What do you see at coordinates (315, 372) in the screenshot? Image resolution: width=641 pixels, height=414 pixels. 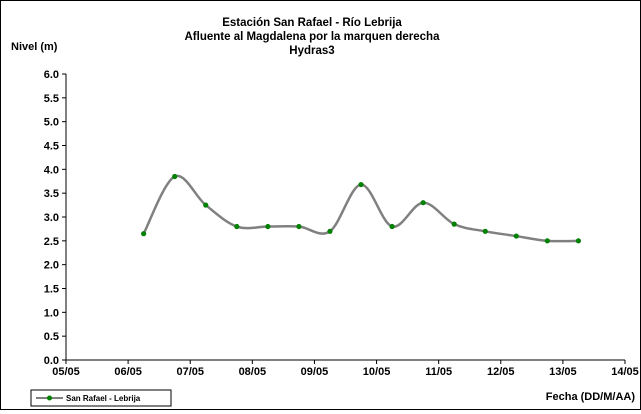 I see `x-tick-label: 09/05` at bounding box center [315, 372].